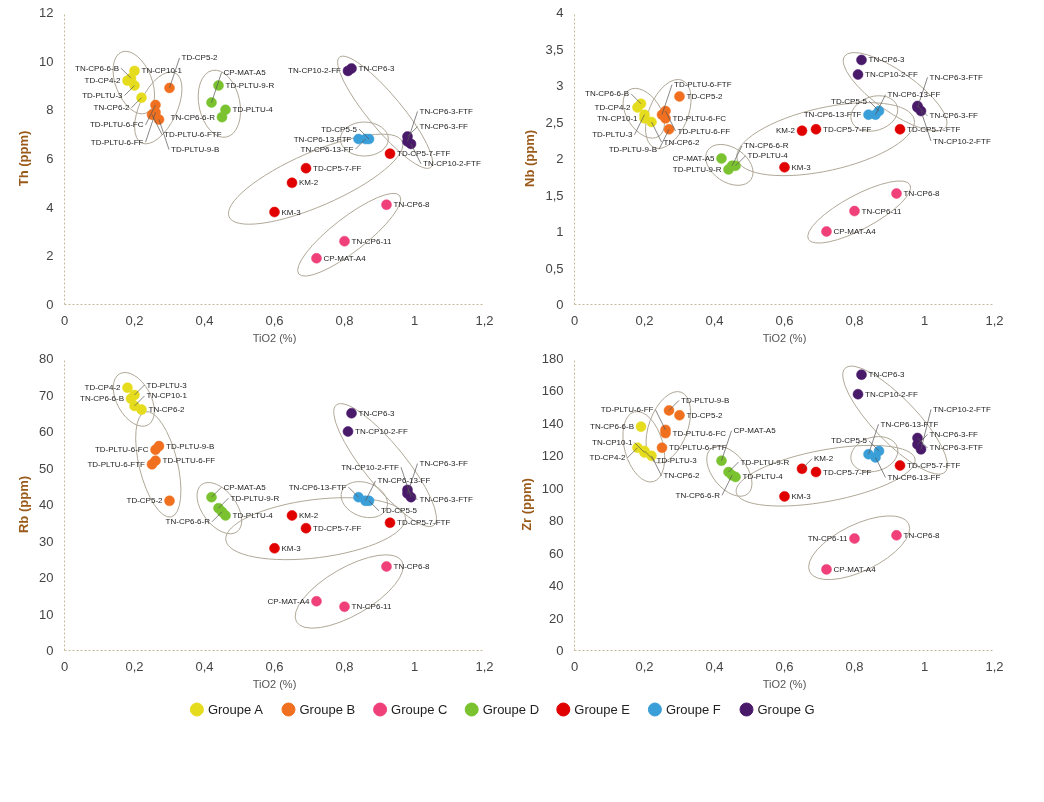 This screenshot has height=802, width=1044. I want to click on annotation: TN-CP6-11, so click(371, 241).